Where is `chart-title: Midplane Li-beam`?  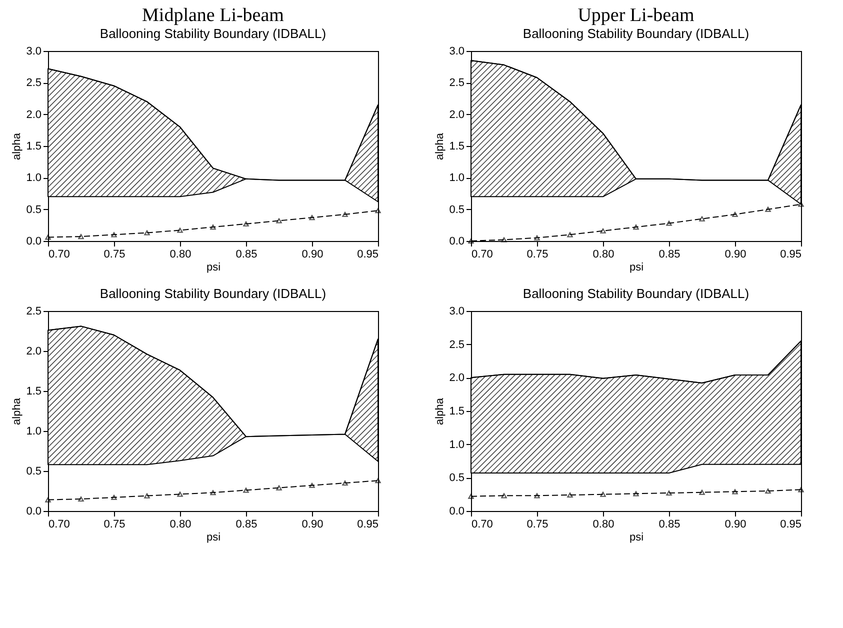 chart-title: Midplane Li-beam is located at coordinates (213, 15).